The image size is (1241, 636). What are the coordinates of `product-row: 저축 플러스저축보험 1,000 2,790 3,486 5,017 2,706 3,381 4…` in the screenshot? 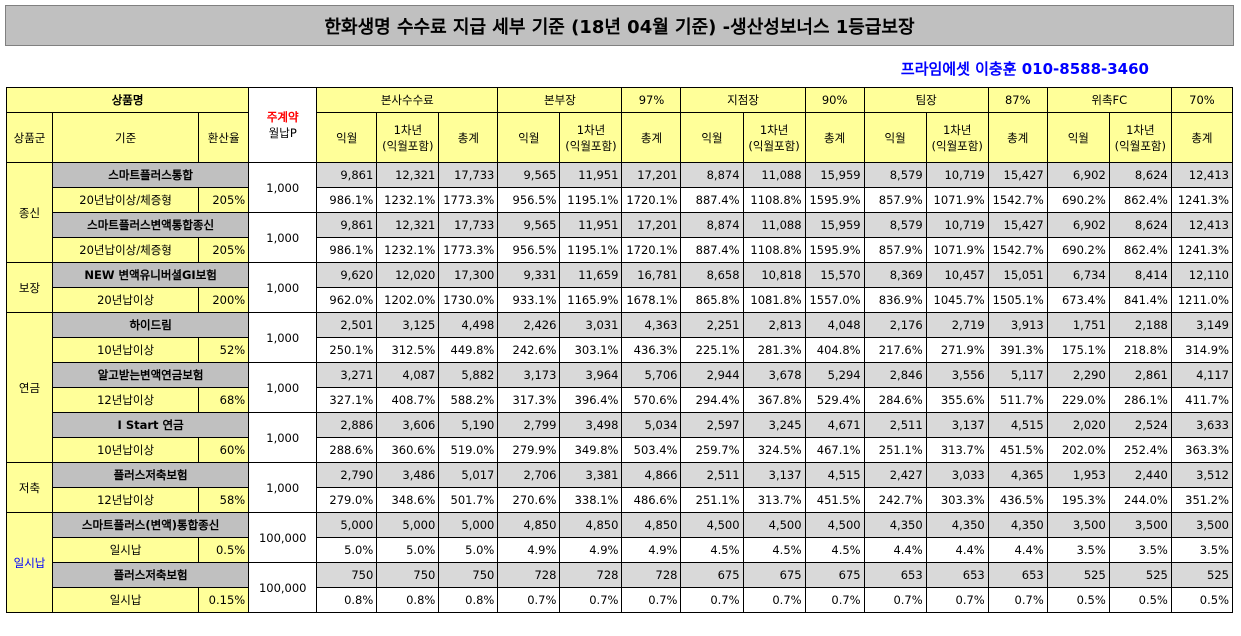 It's located at (619, 487).